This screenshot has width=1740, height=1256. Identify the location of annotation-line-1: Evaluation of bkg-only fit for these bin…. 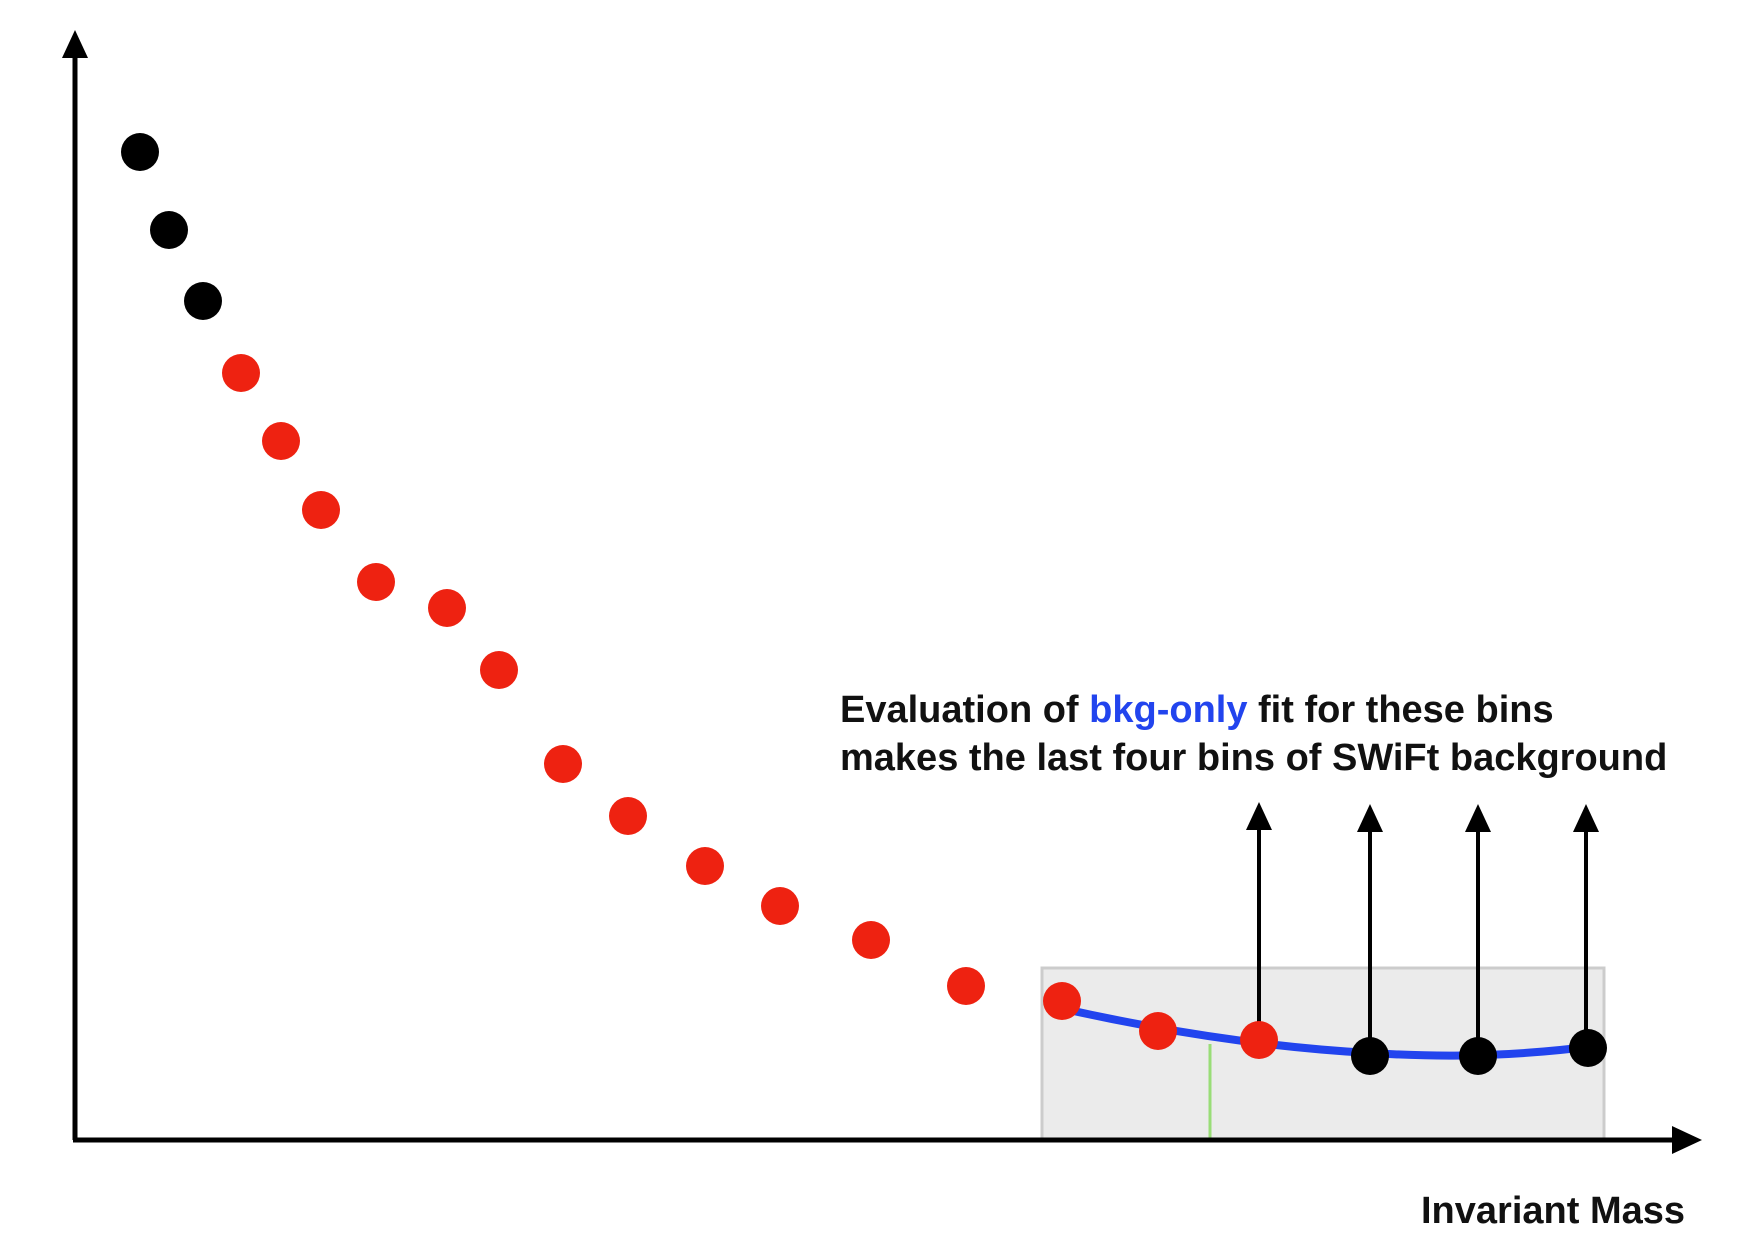
(1285, 710).